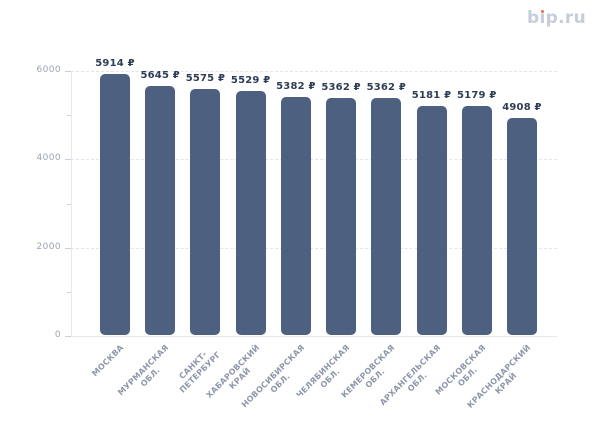  Describe the element at coordinates (205, 78) in the screenshot. I see `bar-value-label: 5575 ₽` at that location.